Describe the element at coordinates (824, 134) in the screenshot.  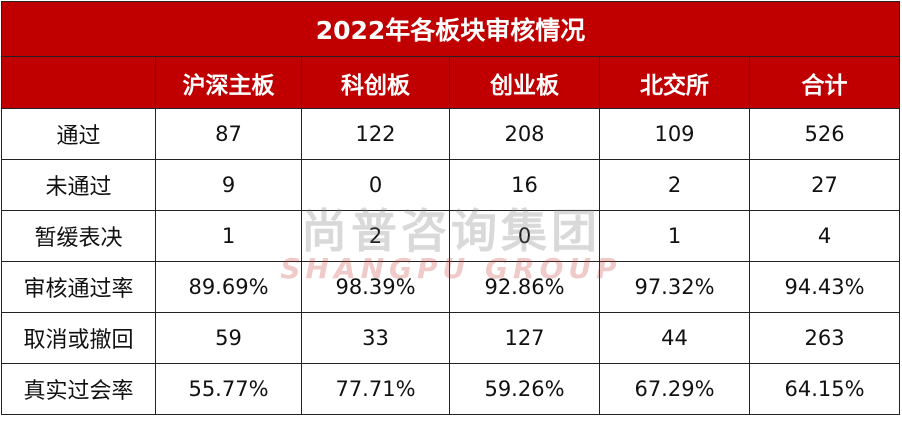
I see `table-cell: 526` at that location.